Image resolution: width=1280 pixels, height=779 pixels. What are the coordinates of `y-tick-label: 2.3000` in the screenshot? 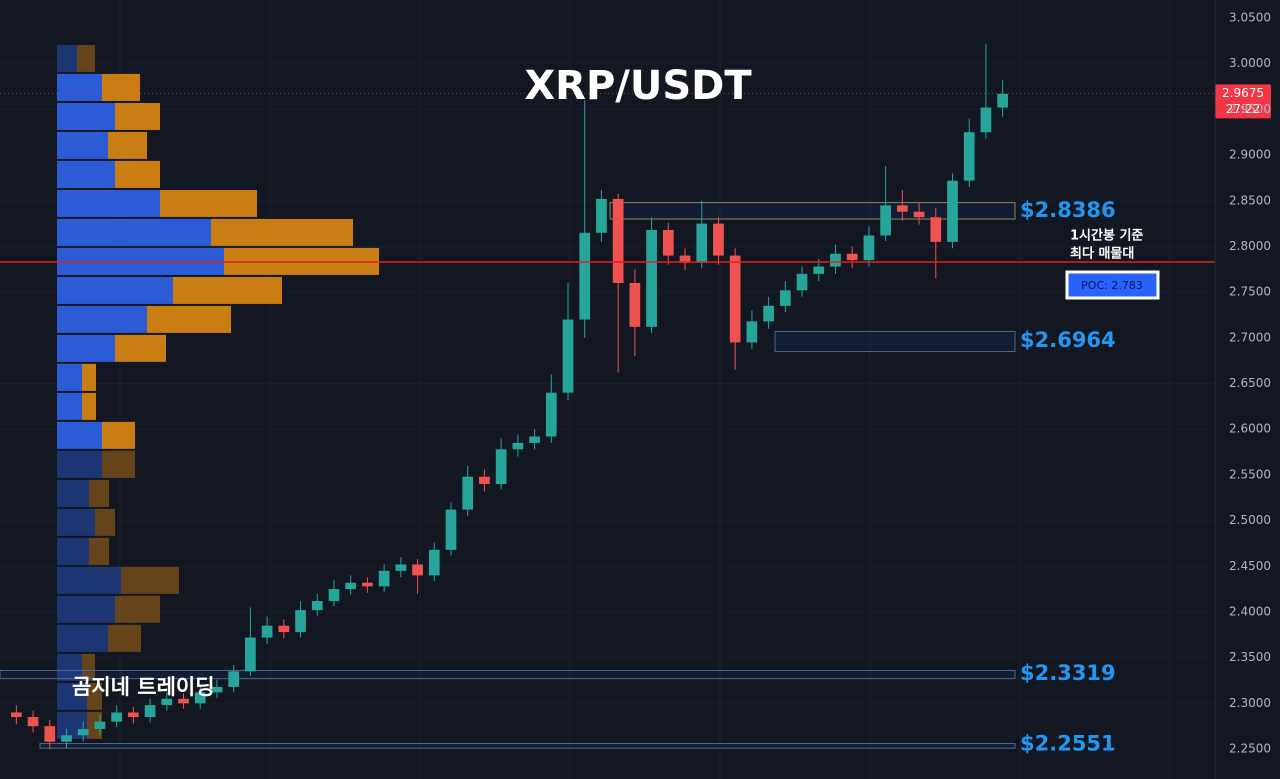 It's located at (1250, 703).